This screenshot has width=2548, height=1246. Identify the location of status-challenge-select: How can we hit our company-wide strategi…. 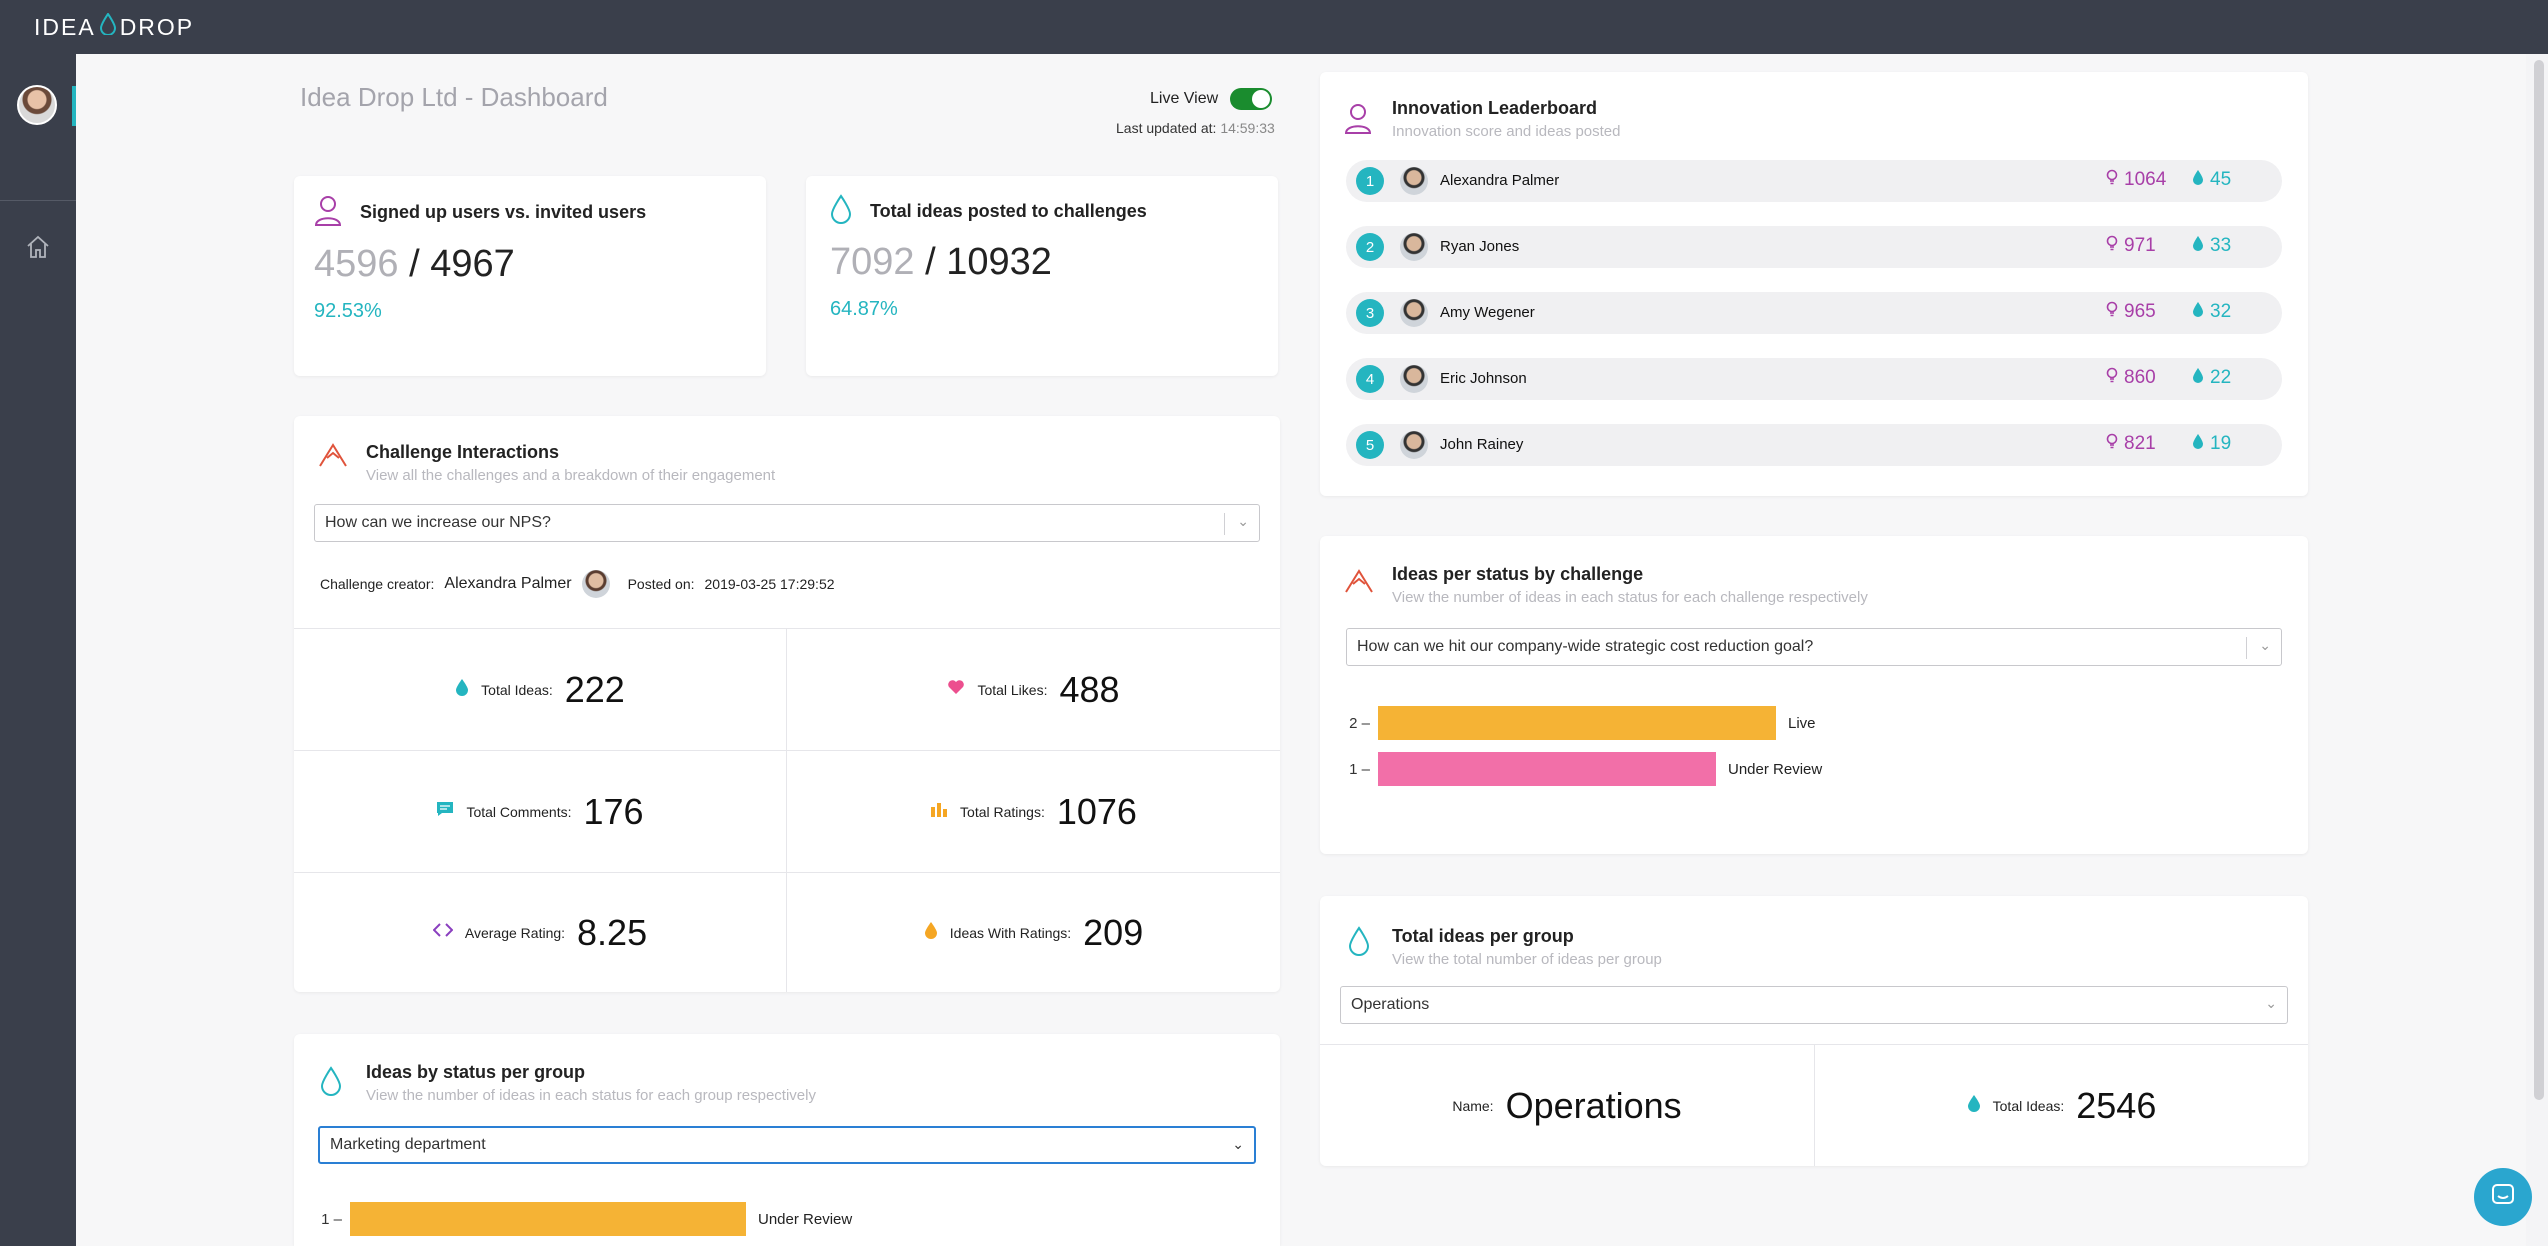
(1814, 647).